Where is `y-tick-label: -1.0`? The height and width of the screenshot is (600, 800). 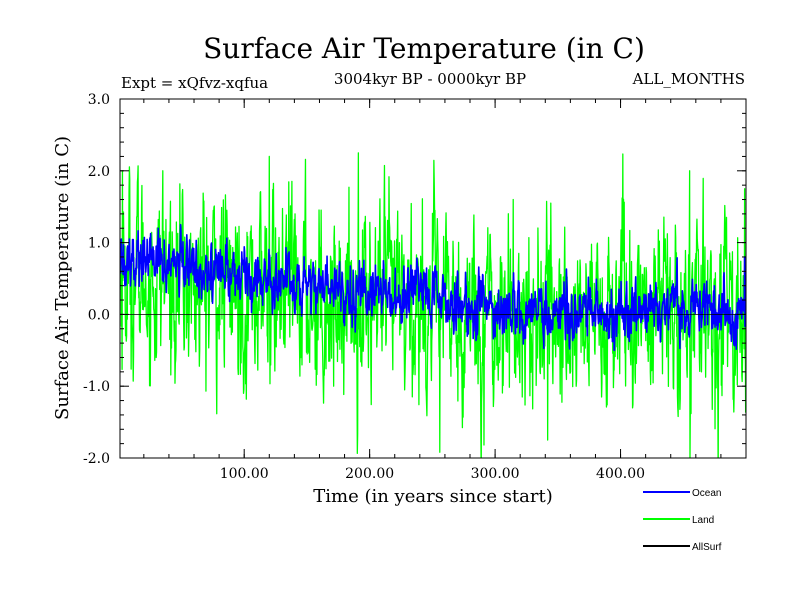 y-tick-label: -1.0 is located at coordinates (96, 387).